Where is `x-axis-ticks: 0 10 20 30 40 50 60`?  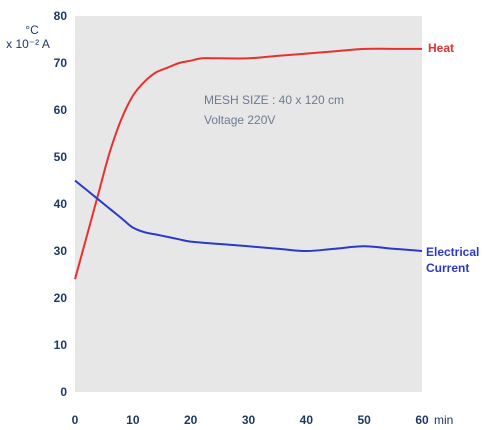 x-axis-ticks: 0 10 20 30 40 50 60 is located at coordinates (250, 420).